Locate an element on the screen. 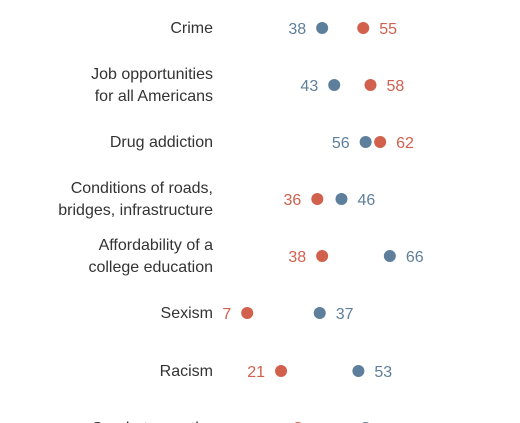 This screenshot has height=423, width=520. value-label-series-2: 36 is located at coordinates (293, 200).